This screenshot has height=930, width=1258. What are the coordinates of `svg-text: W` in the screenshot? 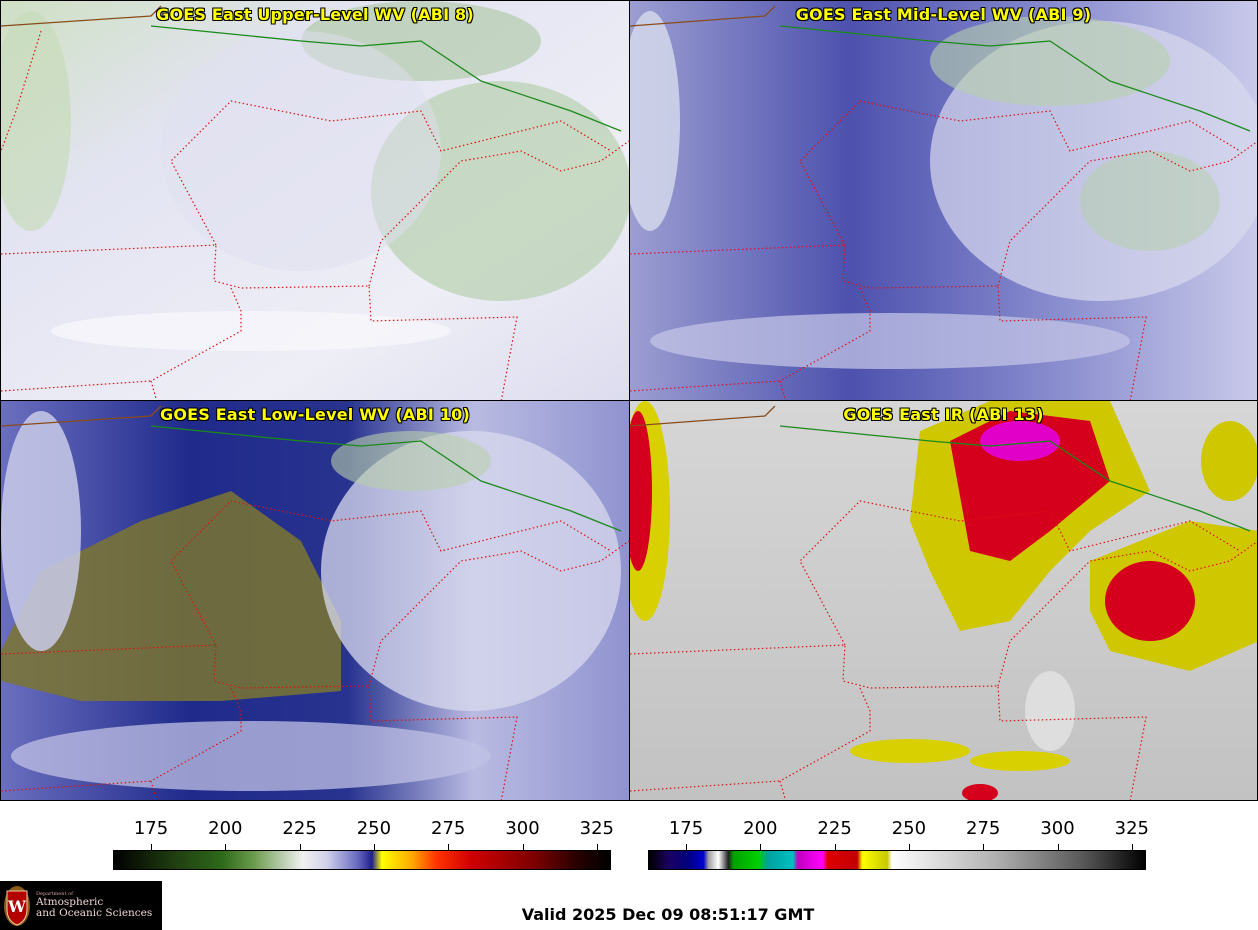 It's located at (17, 906).